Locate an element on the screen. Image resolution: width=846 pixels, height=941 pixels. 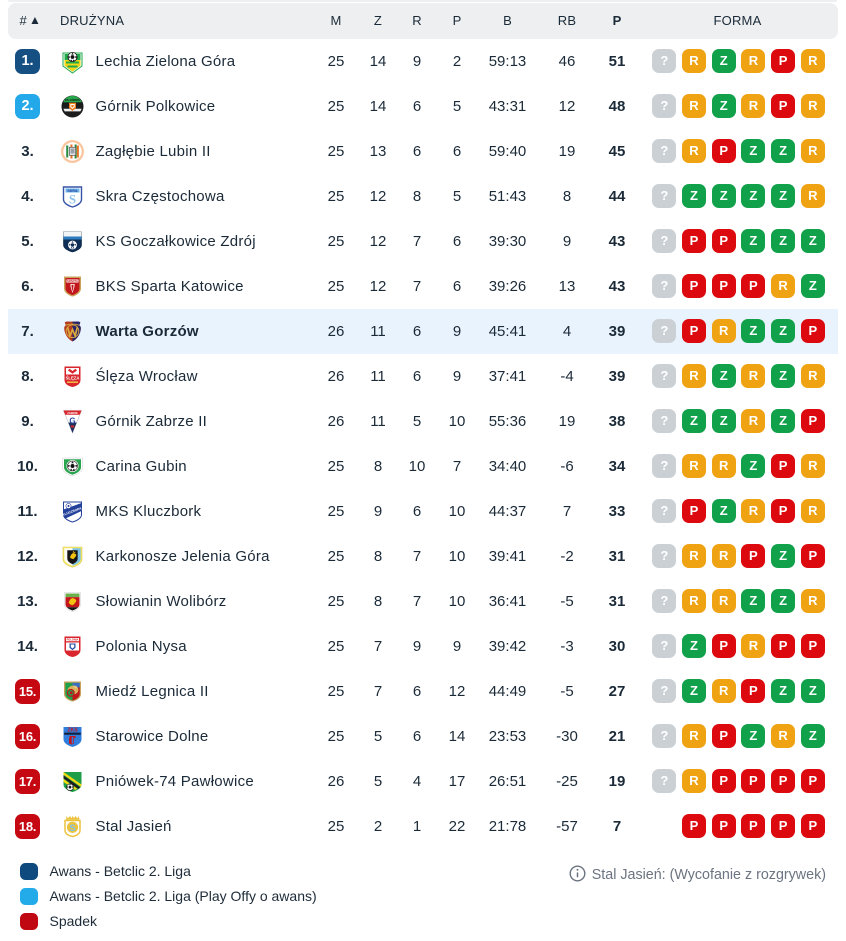
svg-text: ZABRZE is located at coordinates (72, 413).